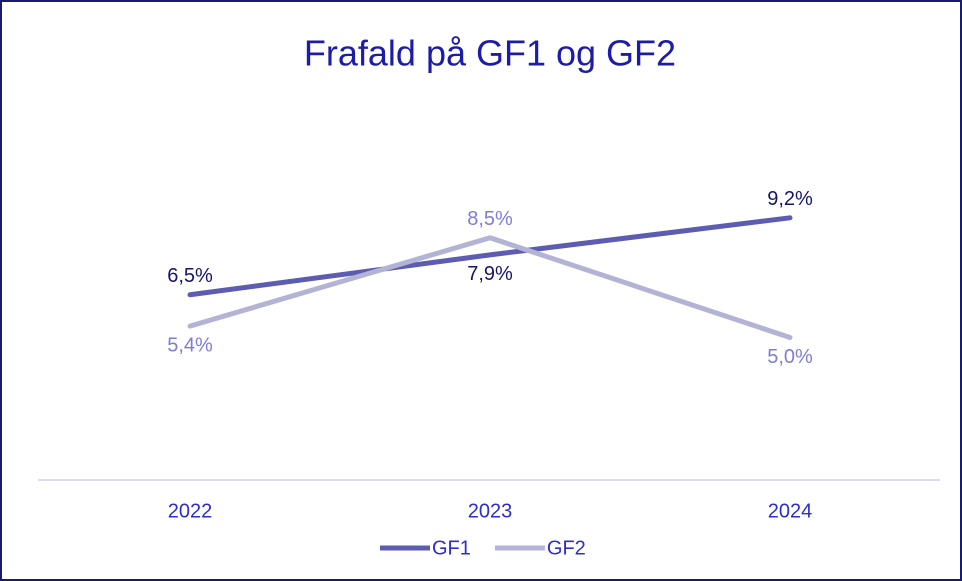 The width and height of the screenshot is (962, 581). Describe the element at coordinates (190, 276) in the screenshot. I see `data-label: 6,5%` at that location.